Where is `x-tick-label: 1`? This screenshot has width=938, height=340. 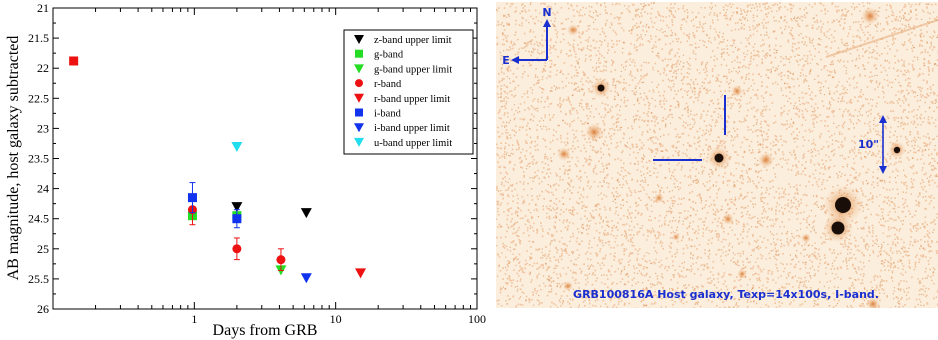
x-tick-label: 1 is located at coordinates (194, 319).